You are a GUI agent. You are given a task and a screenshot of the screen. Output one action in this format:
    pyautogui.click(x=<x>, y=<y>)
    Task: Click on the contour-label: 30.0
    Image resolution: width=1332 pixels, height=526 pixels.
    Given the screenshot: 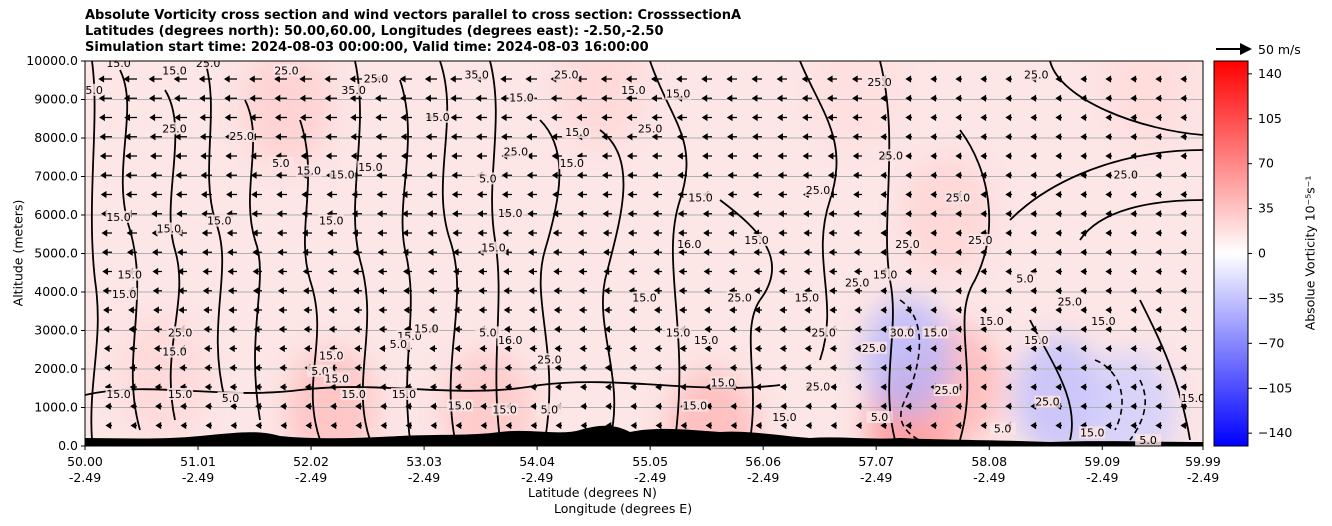 What is the action you would take?
    pyautogui.click(x=902, y=332)
    